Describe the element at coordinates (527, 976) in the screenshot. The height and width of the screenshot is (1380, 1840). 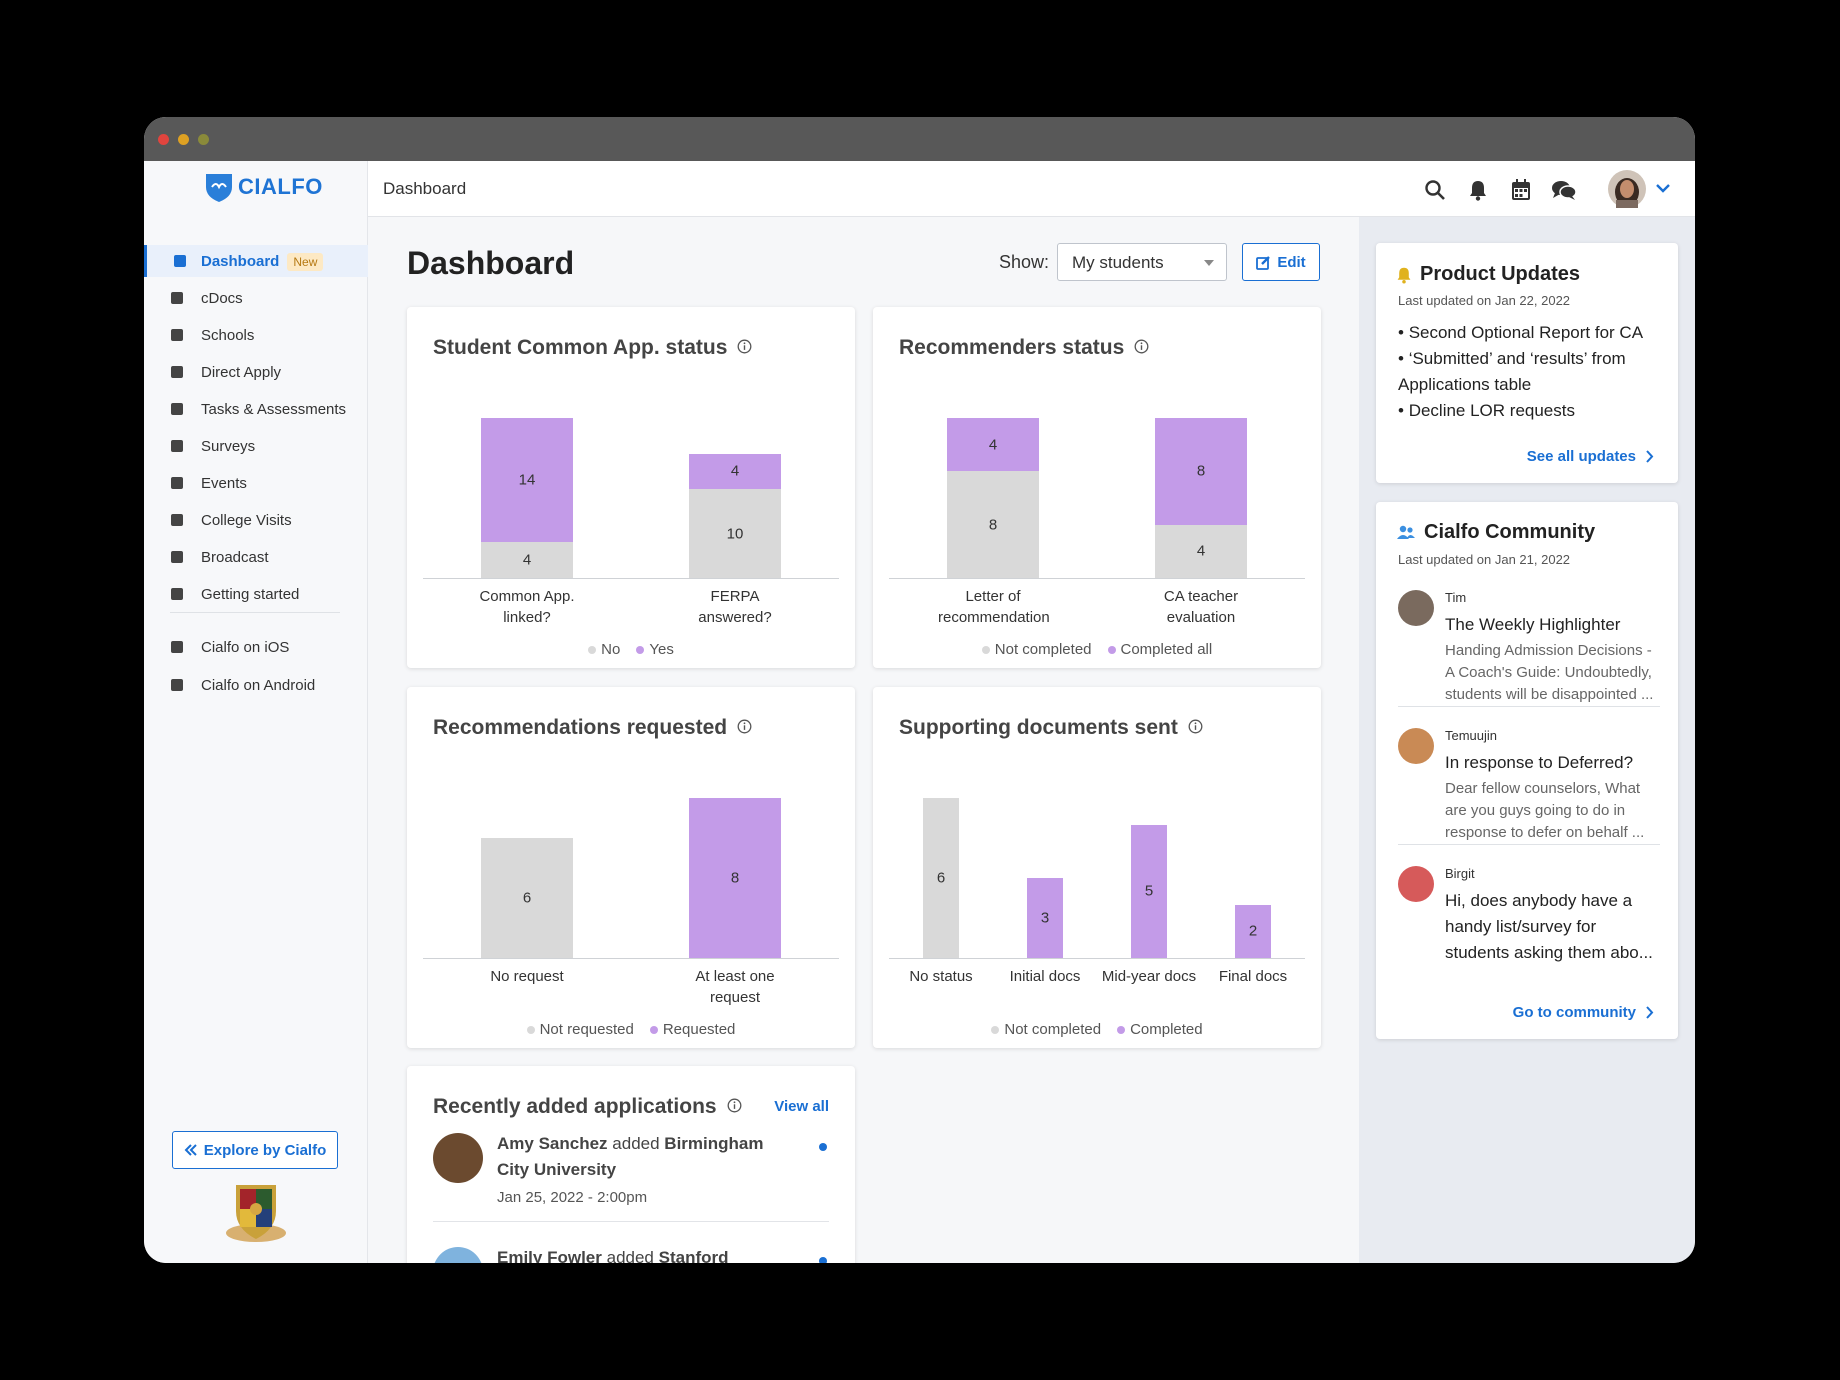
I see `category-label: No request` at that location.